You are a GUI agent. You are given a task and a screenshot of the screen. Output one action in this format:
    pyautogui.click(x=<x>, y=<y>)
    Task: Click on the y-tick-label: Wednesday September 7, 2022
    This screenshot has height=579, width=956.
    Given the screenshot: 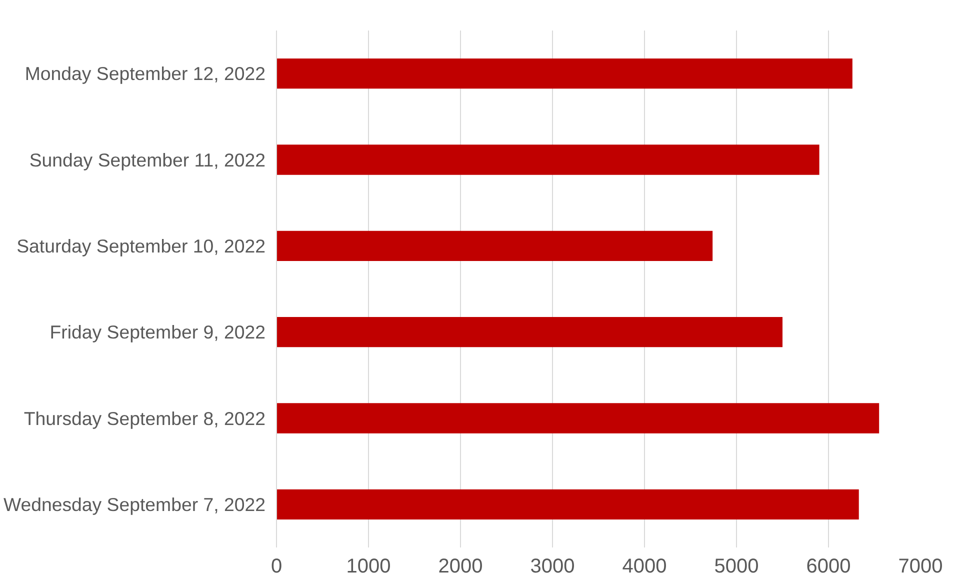 What is the action you would take?
    pyautogui.click(x=134, y=504)
    